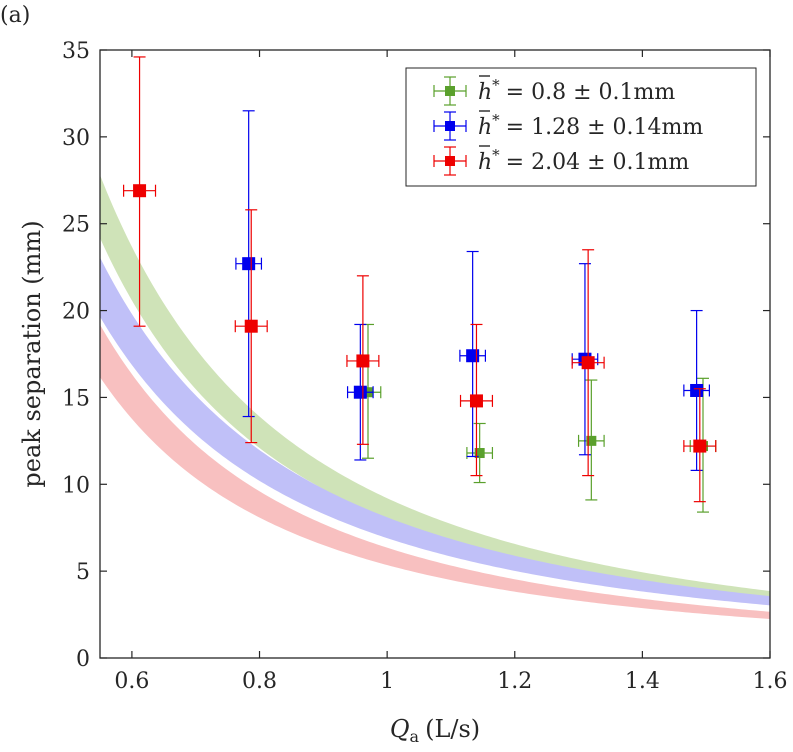 The height and width of the screenshot is (752, 793). I want to click on y-tick-label: 35, so click(76, 51).